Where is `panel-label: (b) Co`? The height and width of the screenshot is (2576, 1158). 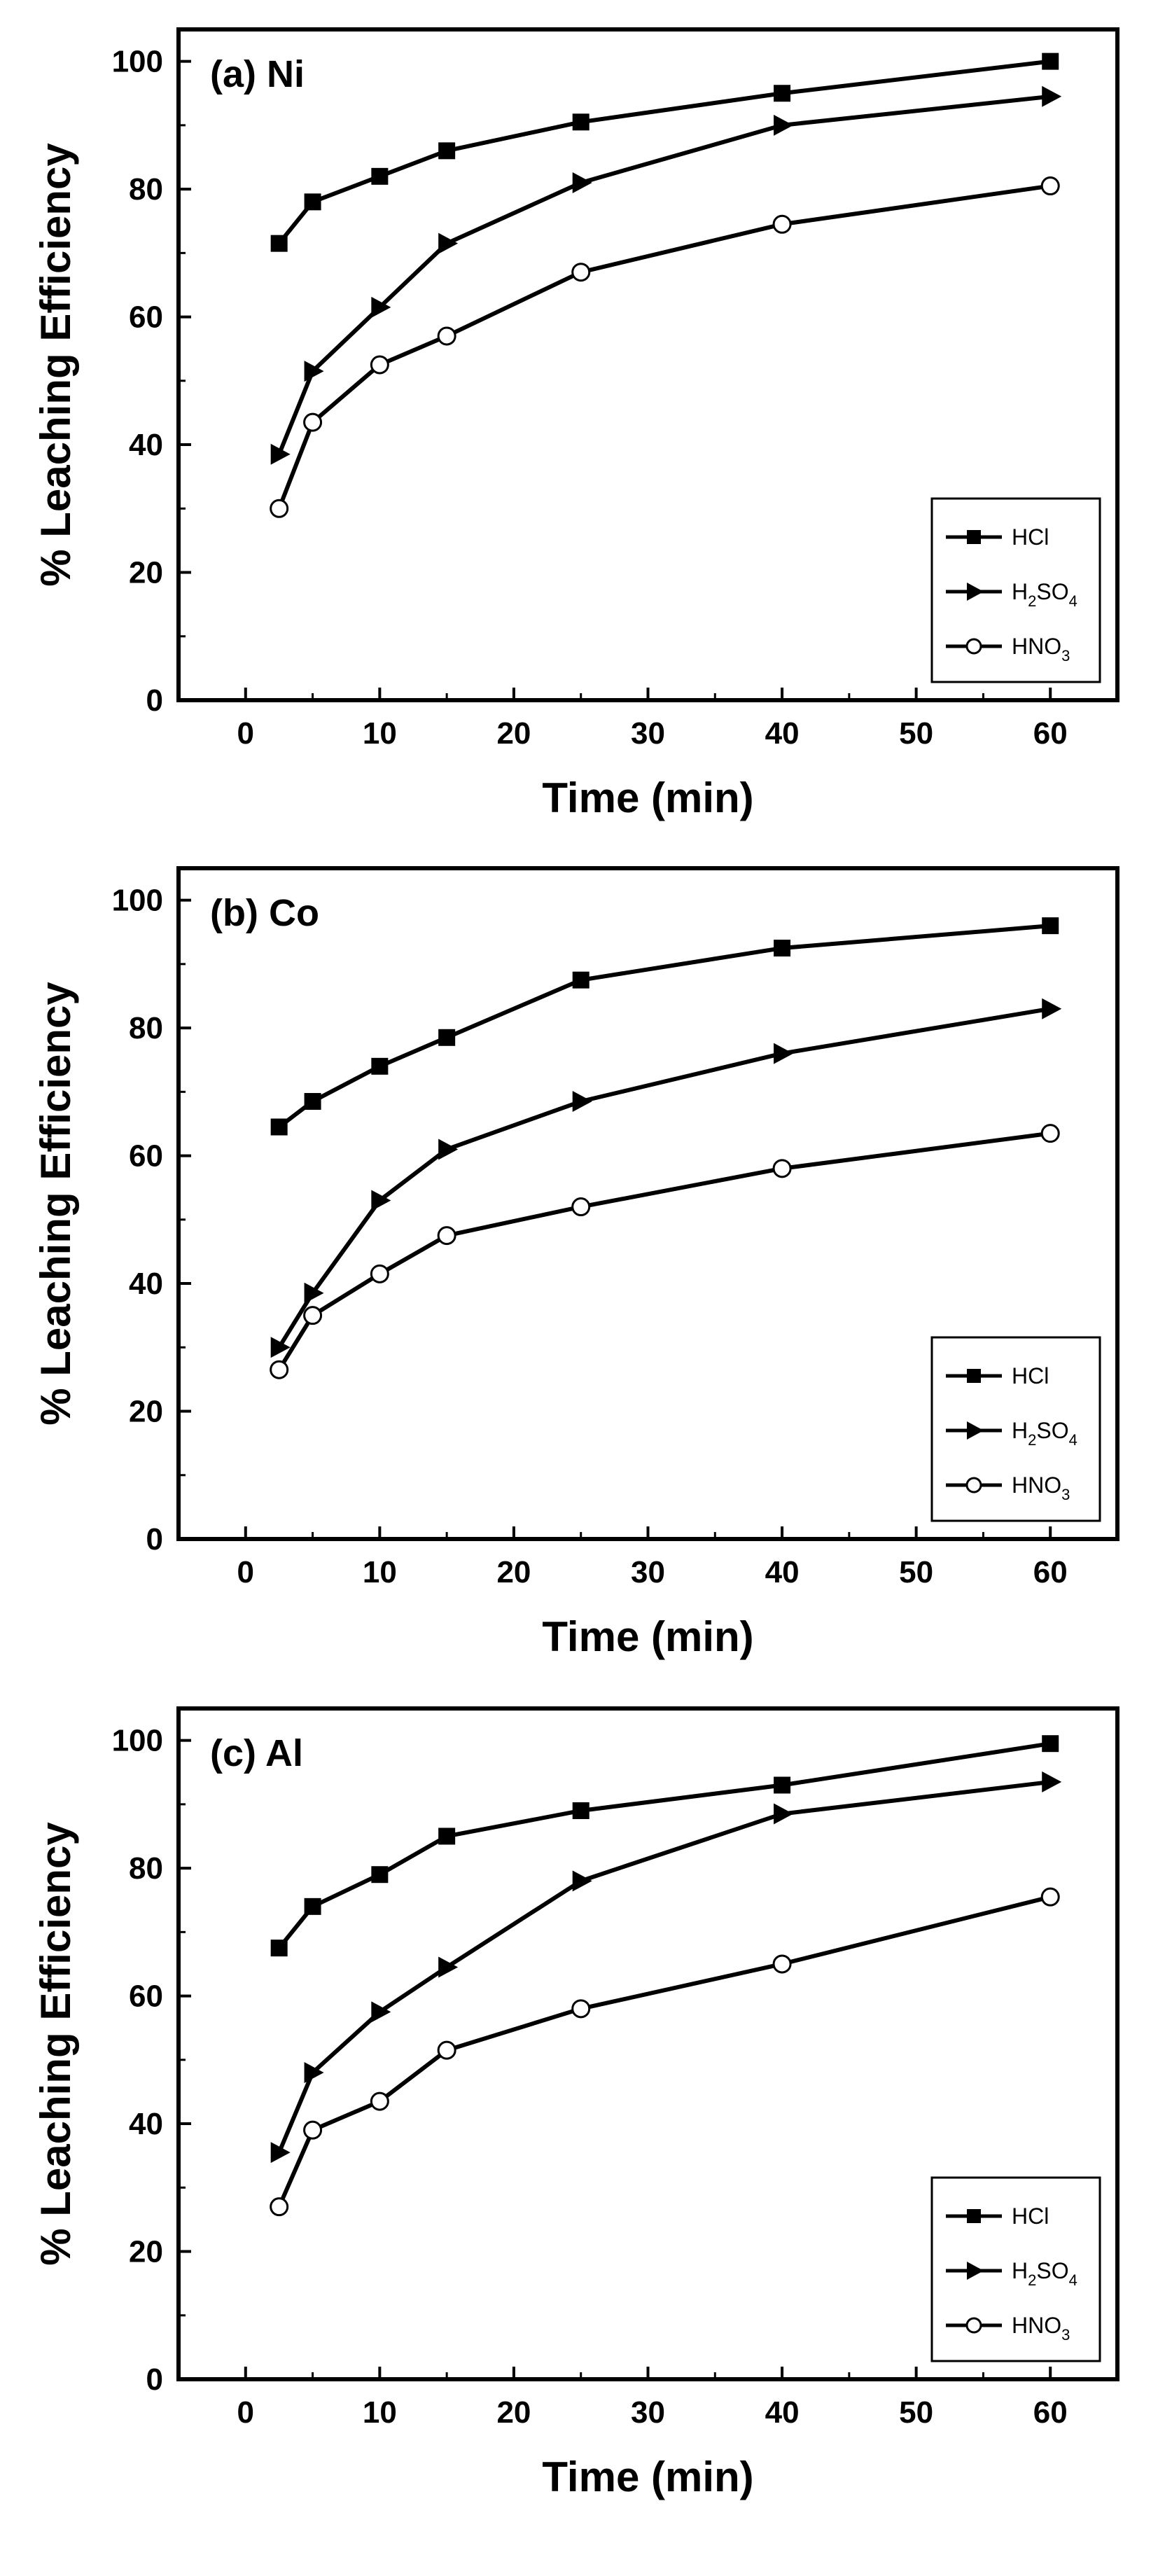 panel-label: (b) Co is located at coordinates (264, 913).